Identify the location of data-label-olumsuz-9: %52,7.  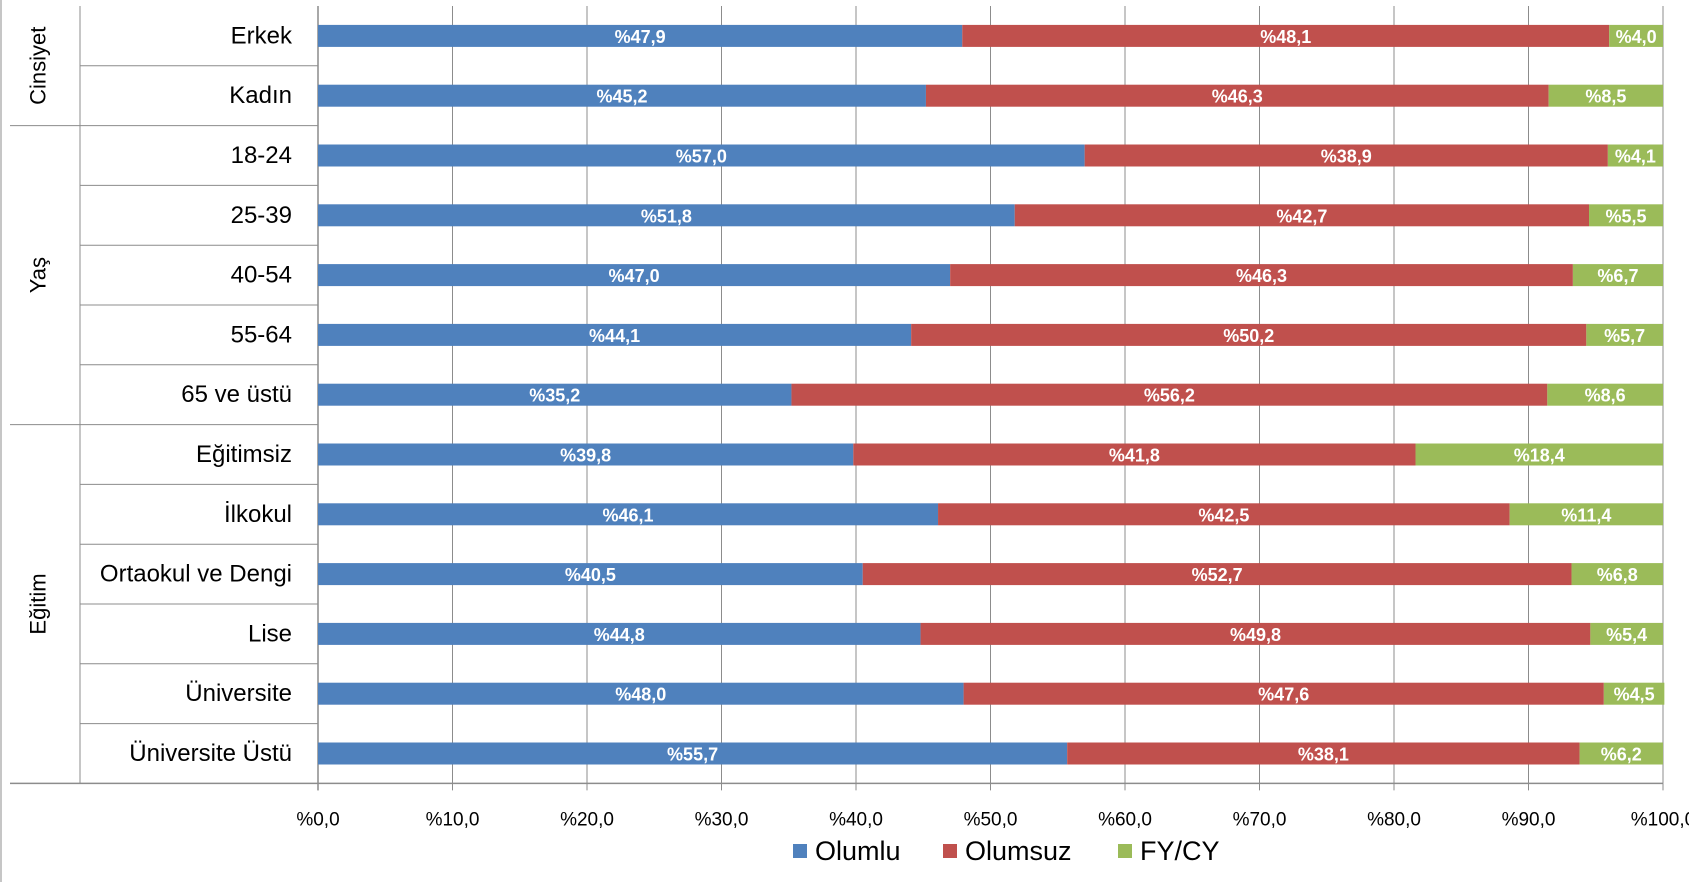
(1217, 575).